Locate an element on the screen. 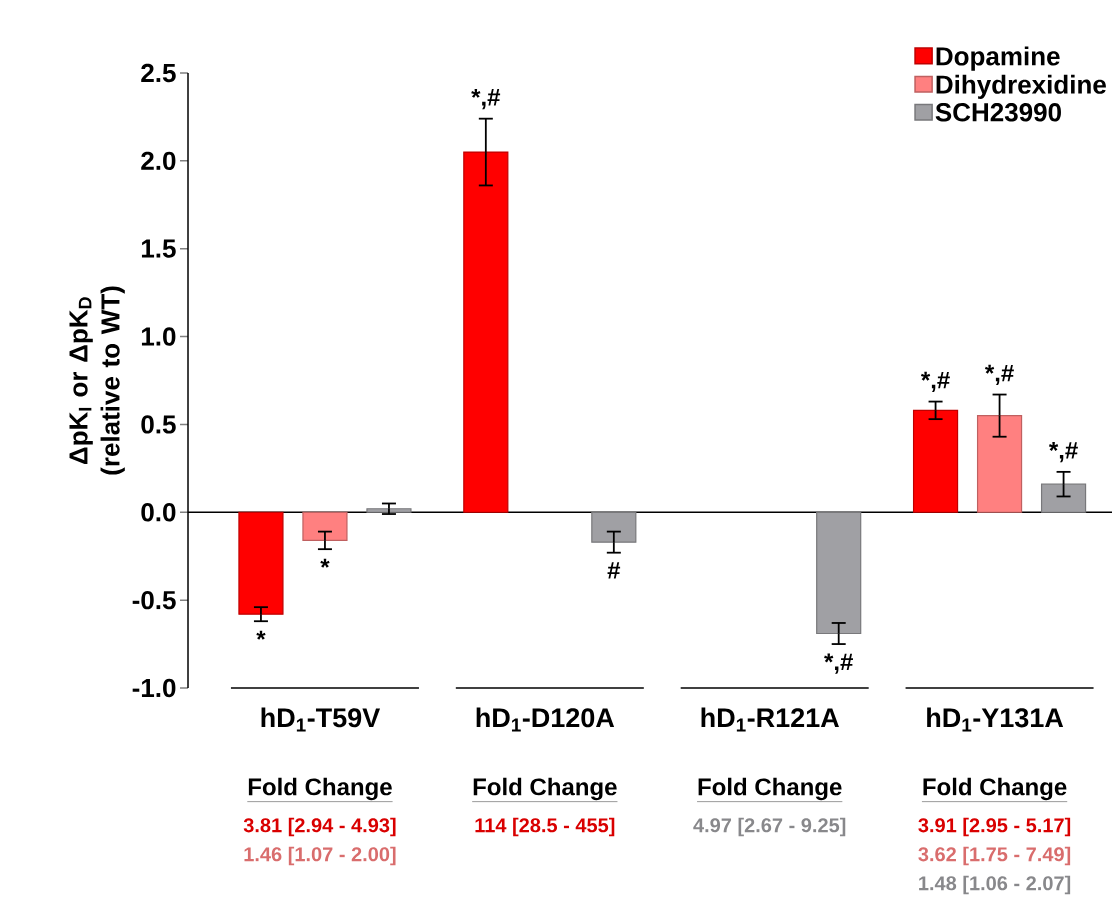 Image resolution: width=1117 pixels, height=909 pixels. y-tick-label: -1.0 is located at coordinates (154, 688).